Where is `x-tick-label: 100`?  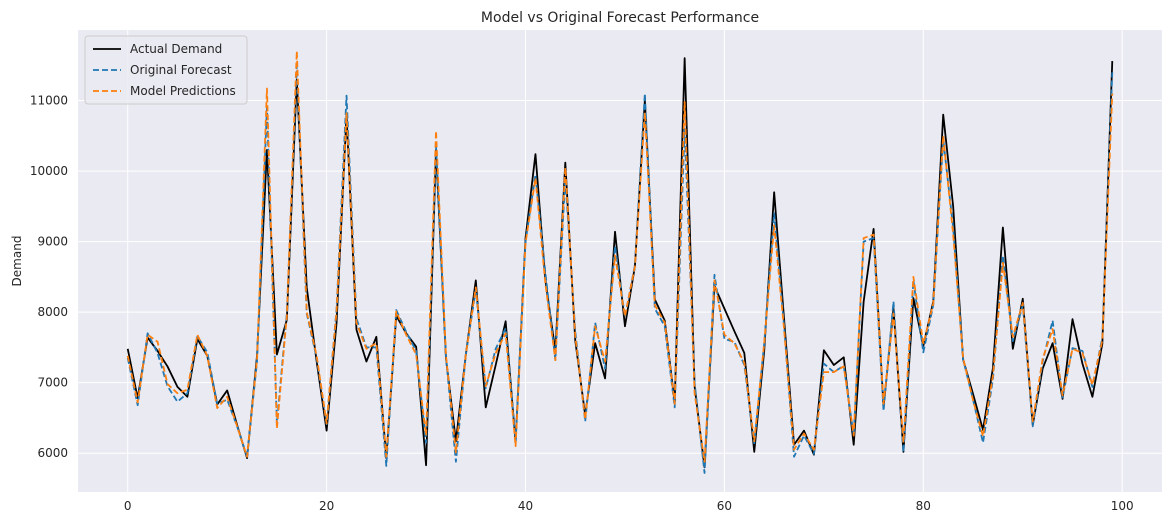
x-tick-label: 100 is located at coordinates (1122, 506).